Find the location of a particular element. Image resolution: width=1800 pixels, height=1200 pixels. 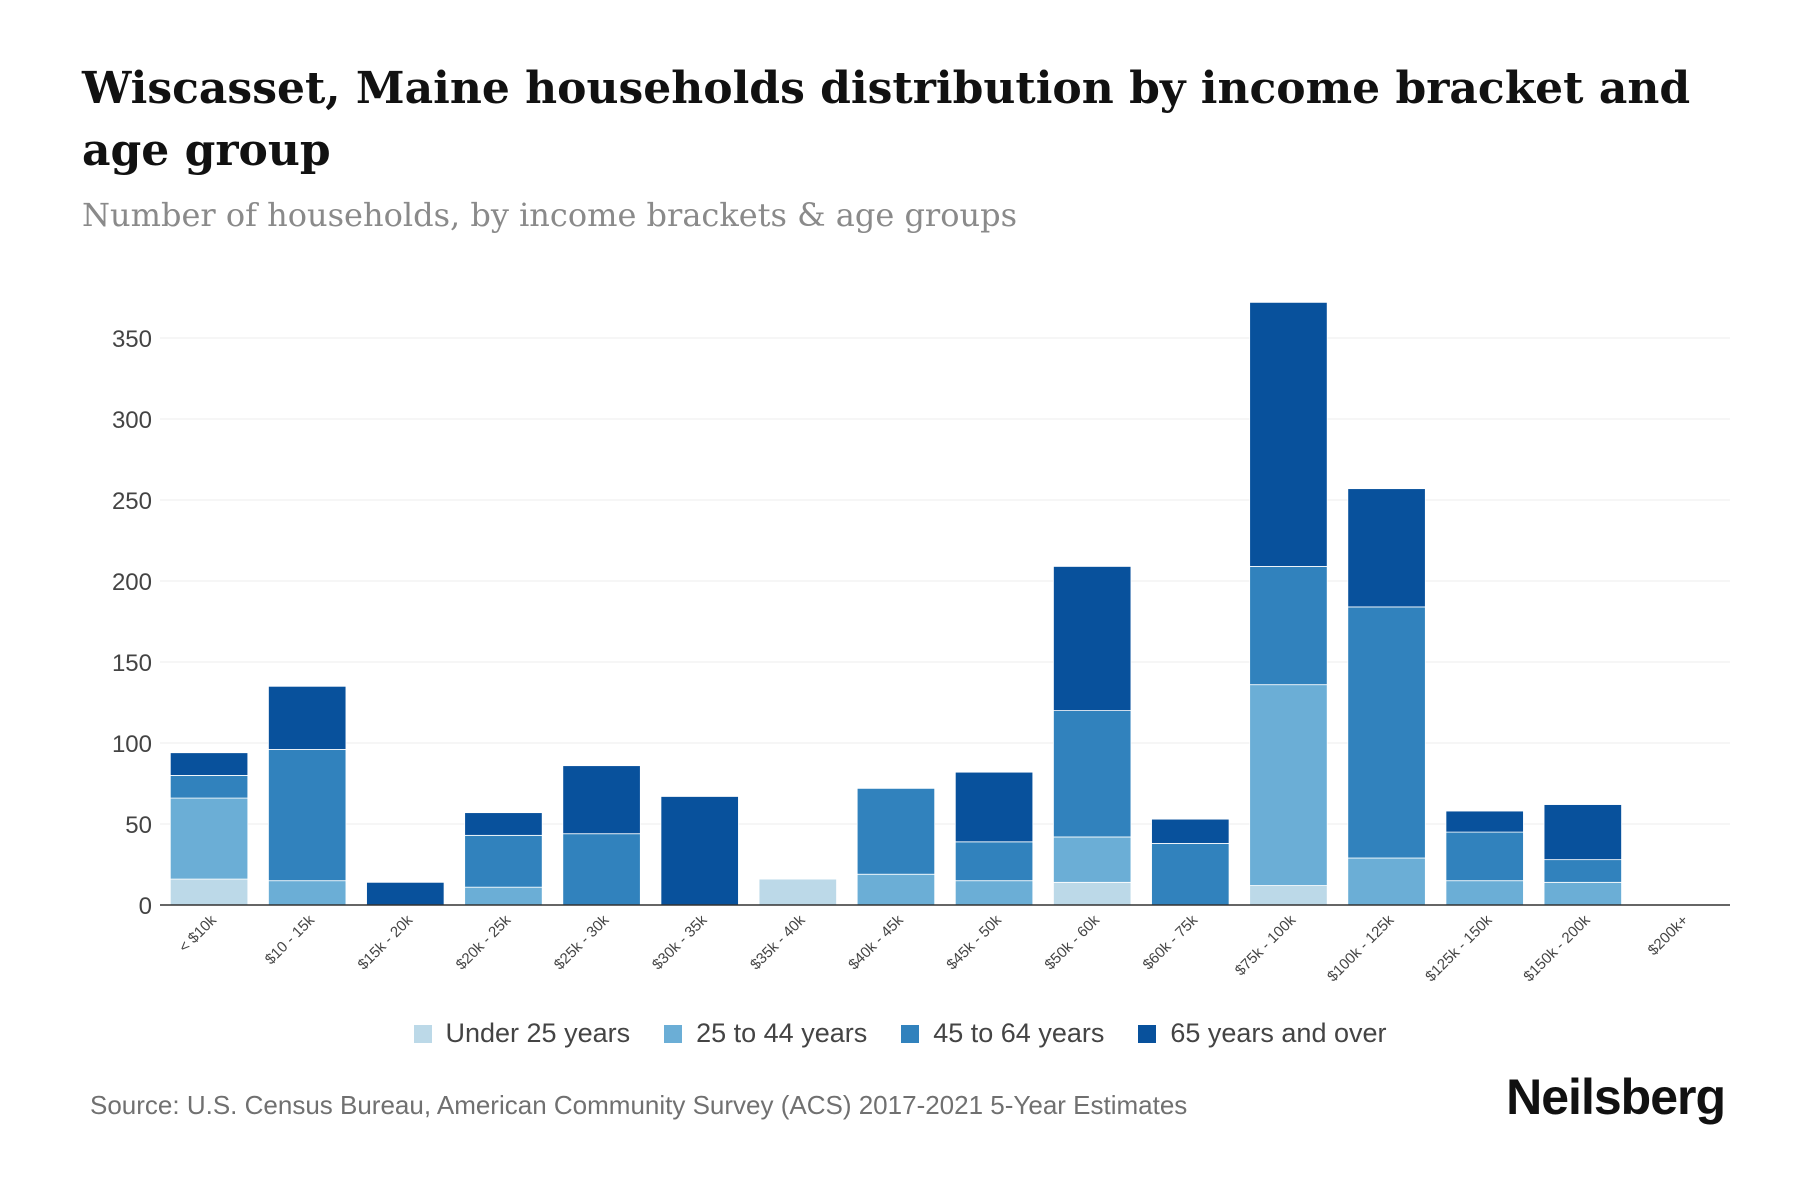

legend-item: 45 to 64 years is located at coordinates (1002, 1033).